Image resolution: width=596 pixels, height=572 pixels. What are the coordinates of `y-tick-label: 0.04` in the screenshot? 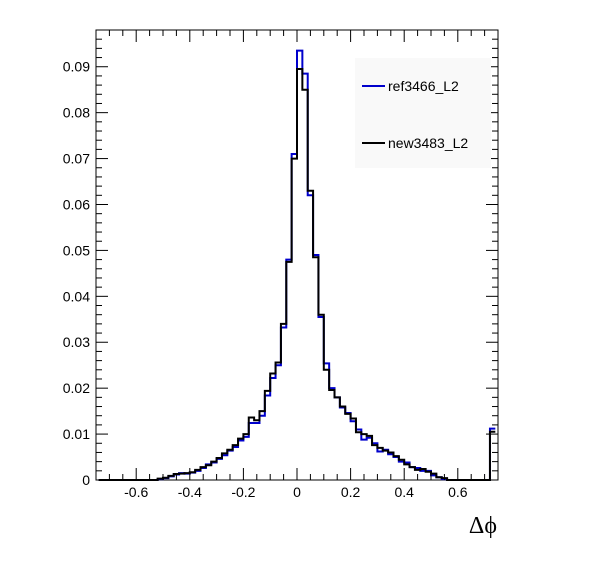 It's located at (76, 296).